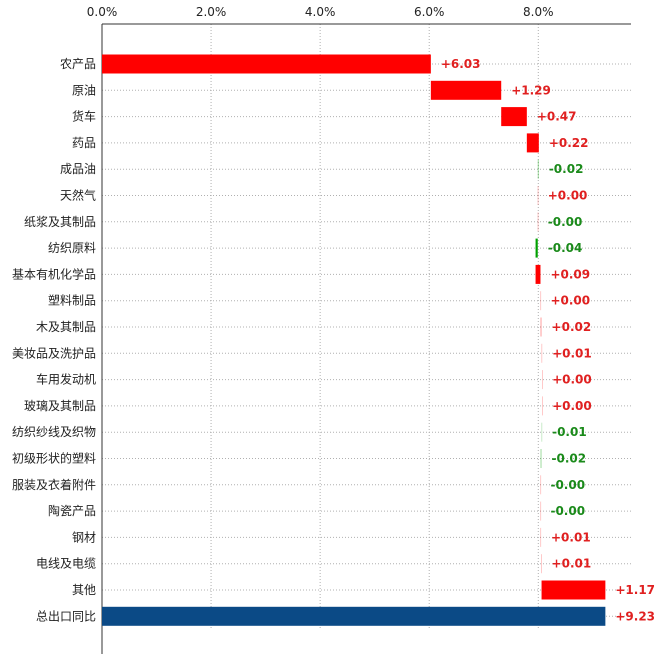 The image size is (660, 660). Describe the element at coordinates (211, 12) in the screenshot. I see `x-tick-label: 2.0%` at that location.